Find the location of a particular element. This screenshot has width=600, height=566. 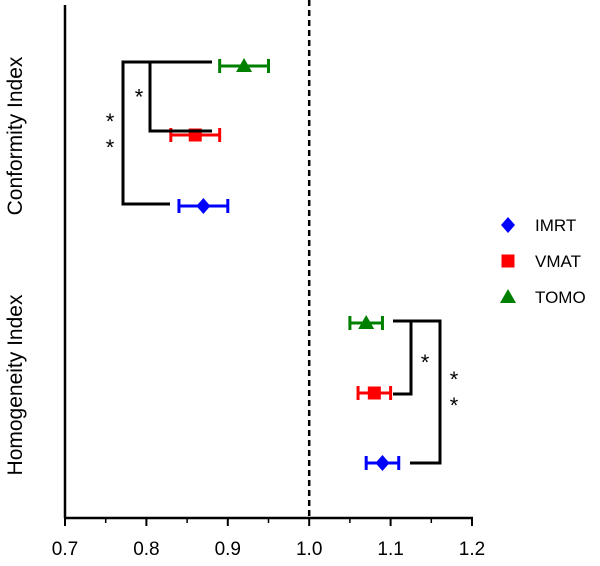

x-tick-label: 1.2 is located at coordinates (472, 549).